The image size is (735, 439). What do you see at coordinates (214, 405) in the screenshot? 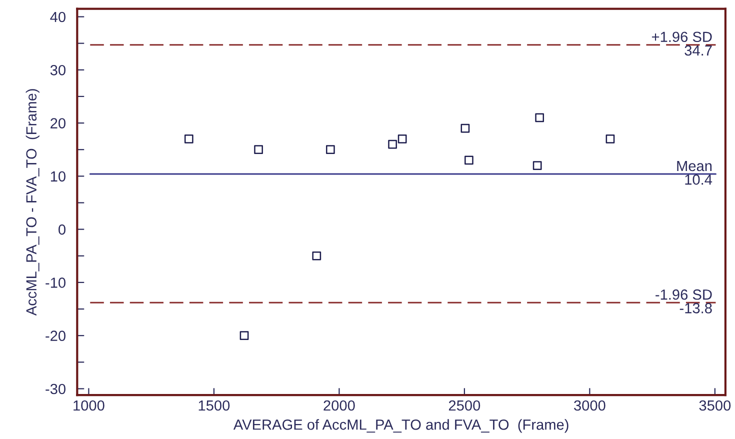
I see `x-tick-label: 1500` at bounding box center [214, 405].